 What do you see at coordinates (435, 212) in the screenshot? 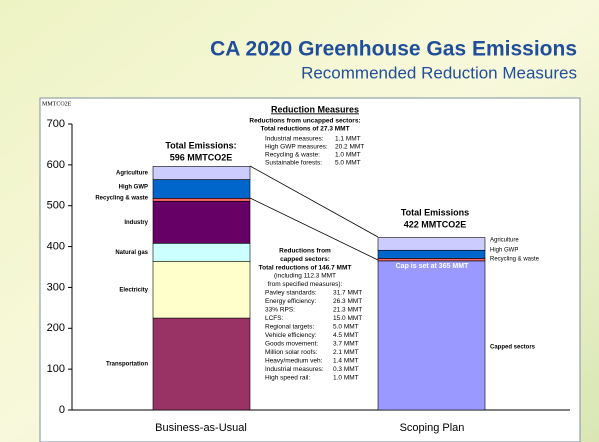
I see `annotation: Total Emissions` at bounding box center [435, 212].